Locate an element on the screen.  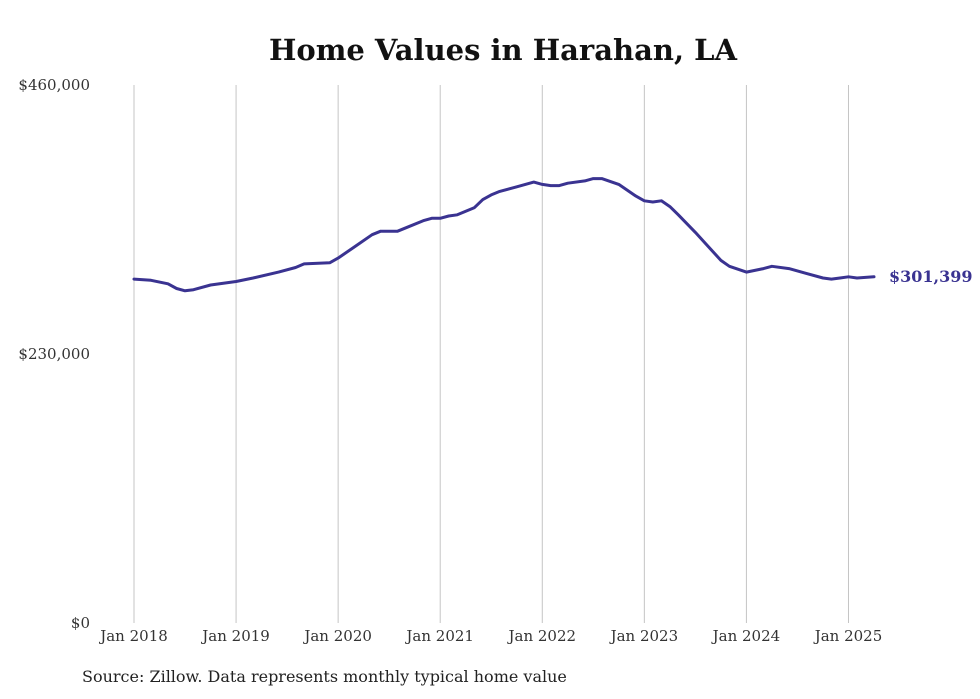
x-tick-label: Jan 2018 is located at coordinates (133, 636).